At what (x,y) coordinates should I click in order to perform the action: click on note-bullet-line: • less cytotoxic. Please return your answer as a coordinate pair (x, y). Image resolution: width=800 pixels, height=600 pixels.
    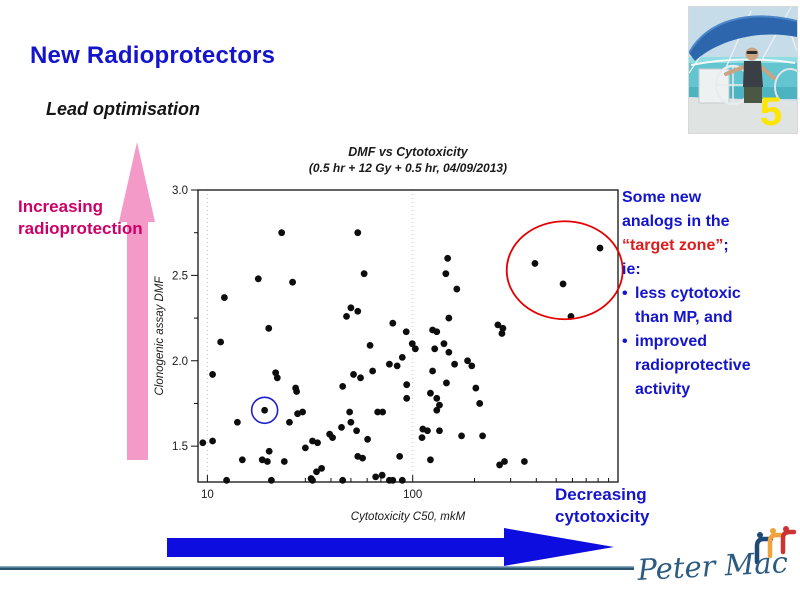
    Looking at the image, I should click on (710, 294).